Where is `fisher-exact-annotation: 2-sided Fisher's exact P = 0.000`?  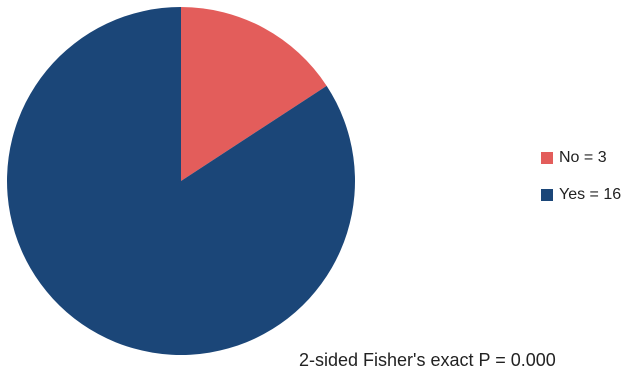
fisher-exact-annotation: 2-sided Fisher's exact P = 0.000 is located at coordinates (427, 360).